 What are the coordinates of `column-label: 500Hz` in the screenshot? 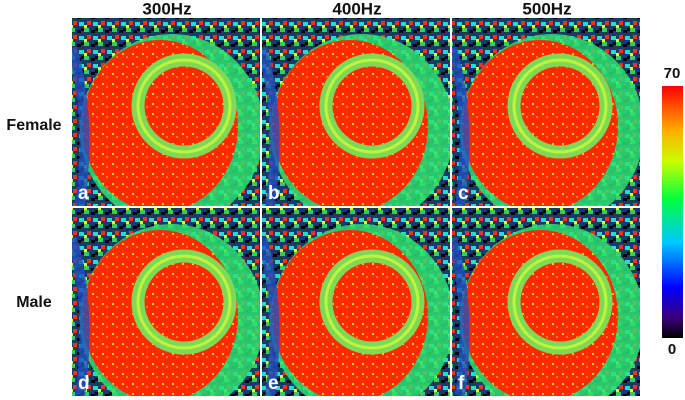 It's located at (546, 9).